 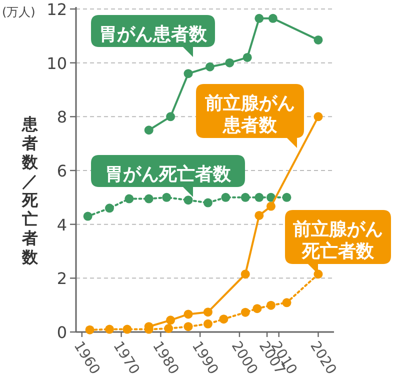 I want to click on y-tick-label: 12, so click(x=56, y=9).